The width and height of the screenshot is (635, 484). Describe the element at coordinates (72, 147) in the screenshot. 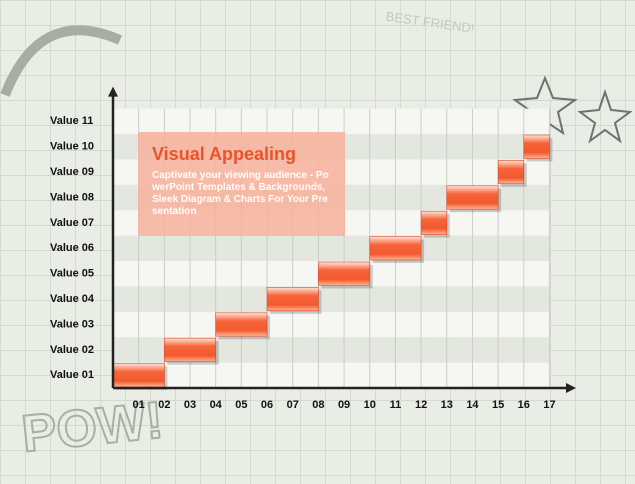

I see `y-tick-label: Value 10` at that location.